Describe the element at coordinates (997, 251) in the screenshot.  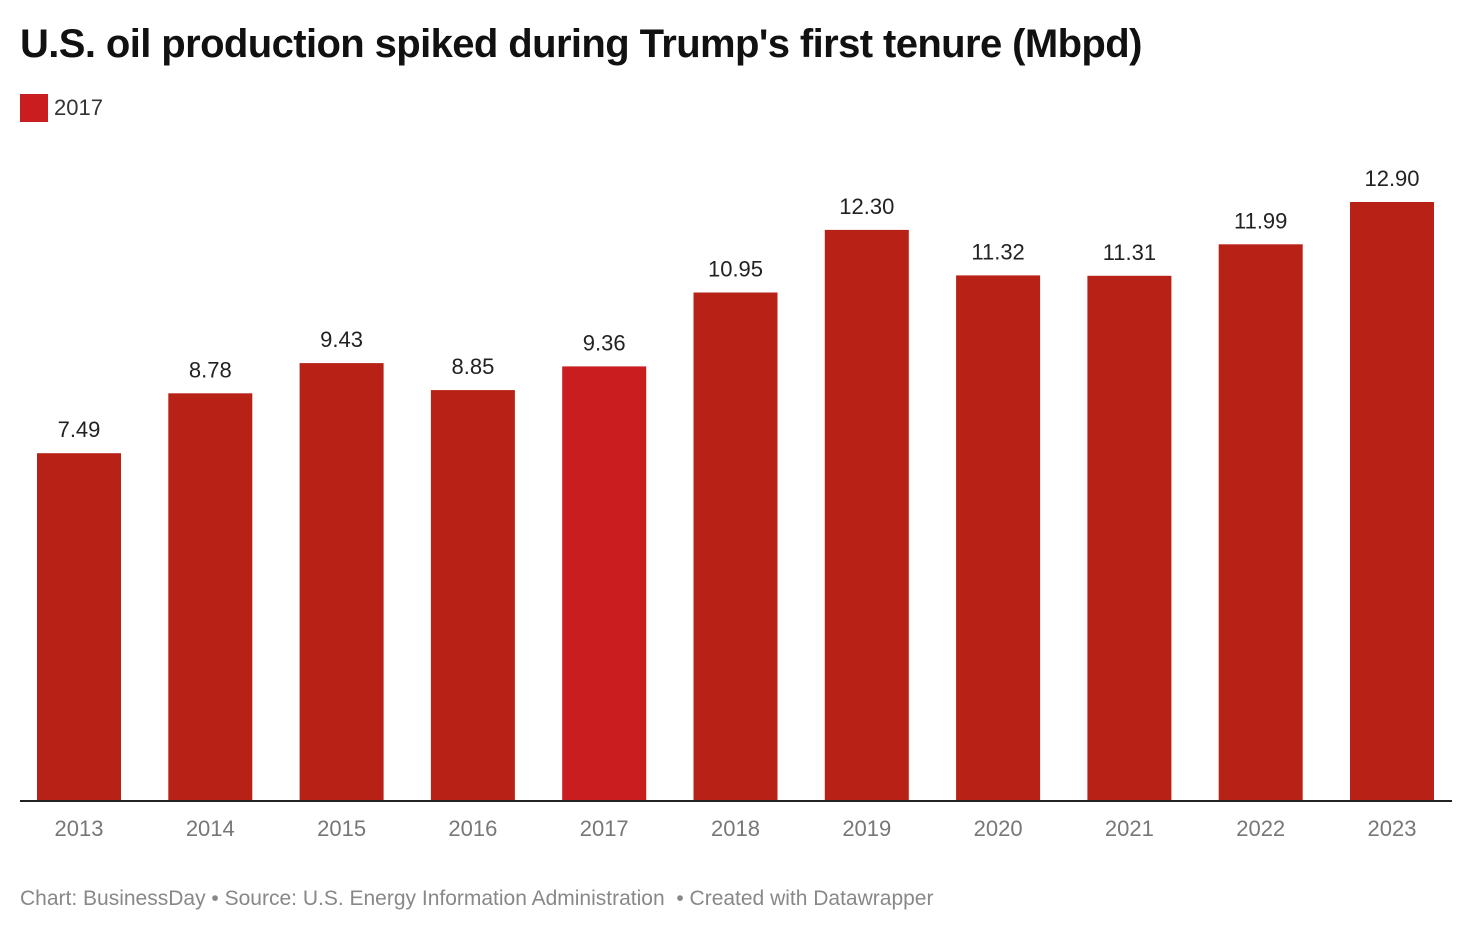
I see `bar-value-label-2020: 11.32` at that location.